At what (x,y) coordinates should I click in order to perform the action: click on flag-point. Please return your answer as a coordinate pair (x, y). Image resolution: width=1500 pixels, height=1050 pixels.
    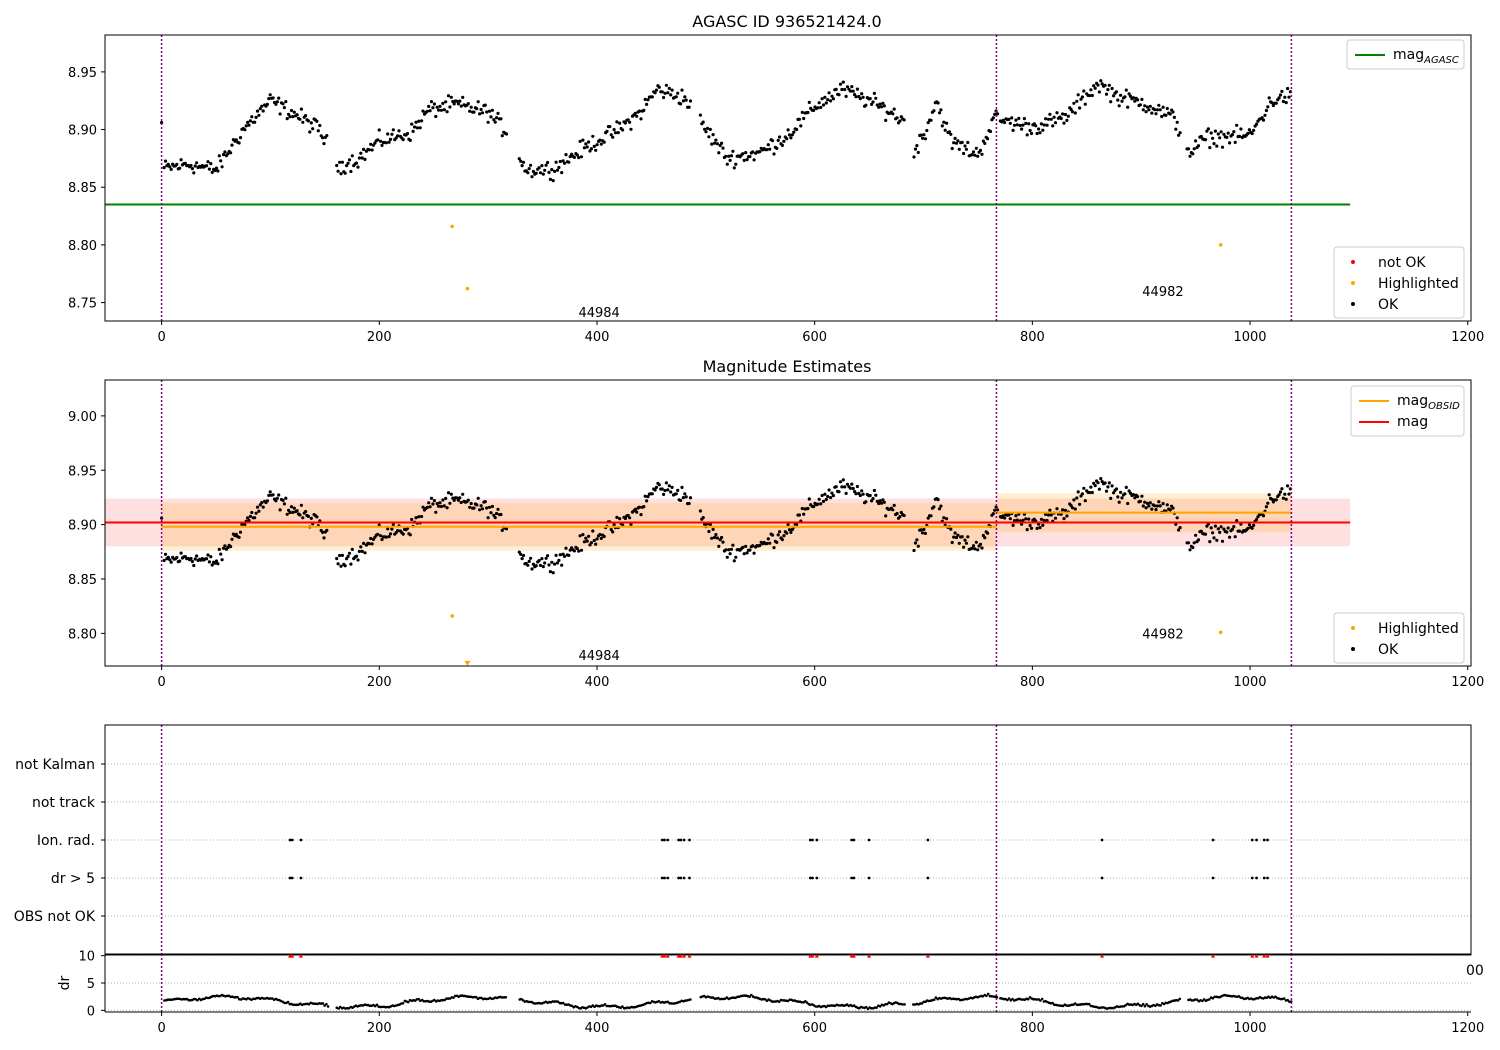
    Looking at the image, I should click on (679, 878).